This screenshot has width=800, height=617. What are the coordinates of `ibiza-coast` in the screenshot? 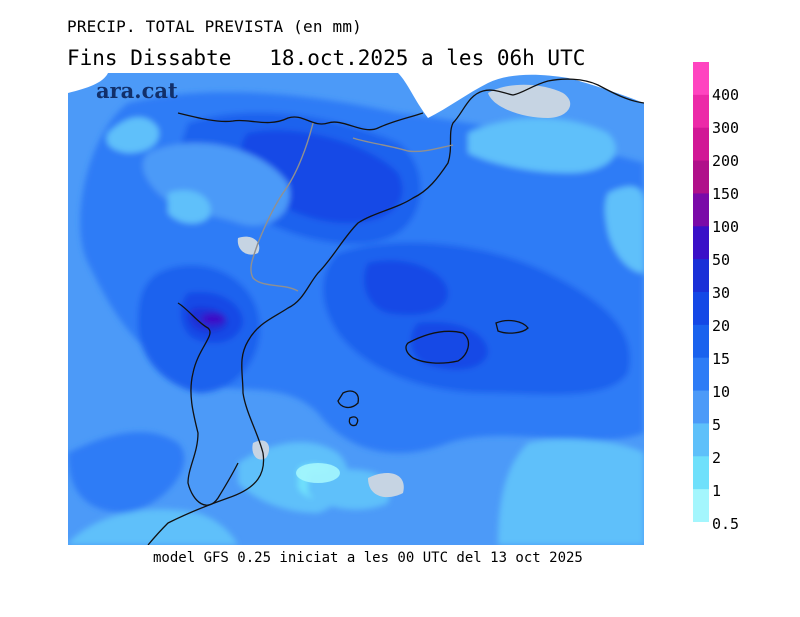 It's located at (348, 399).